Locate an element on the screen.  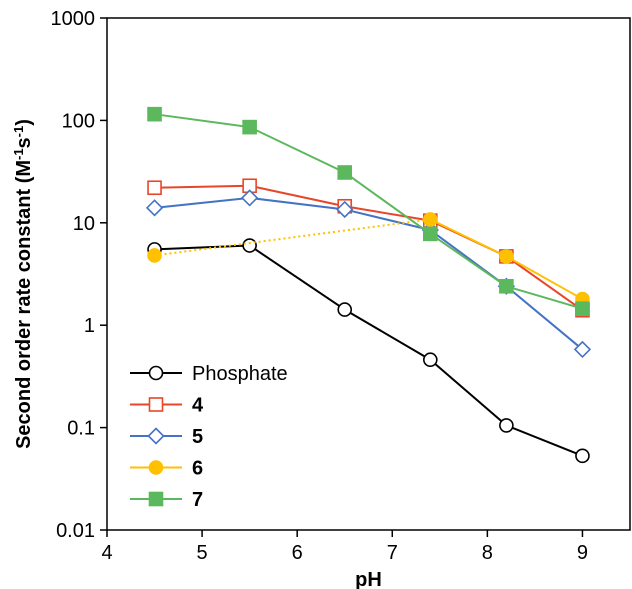
y-axis-title-end: ) is located at coordinates (24, 122).